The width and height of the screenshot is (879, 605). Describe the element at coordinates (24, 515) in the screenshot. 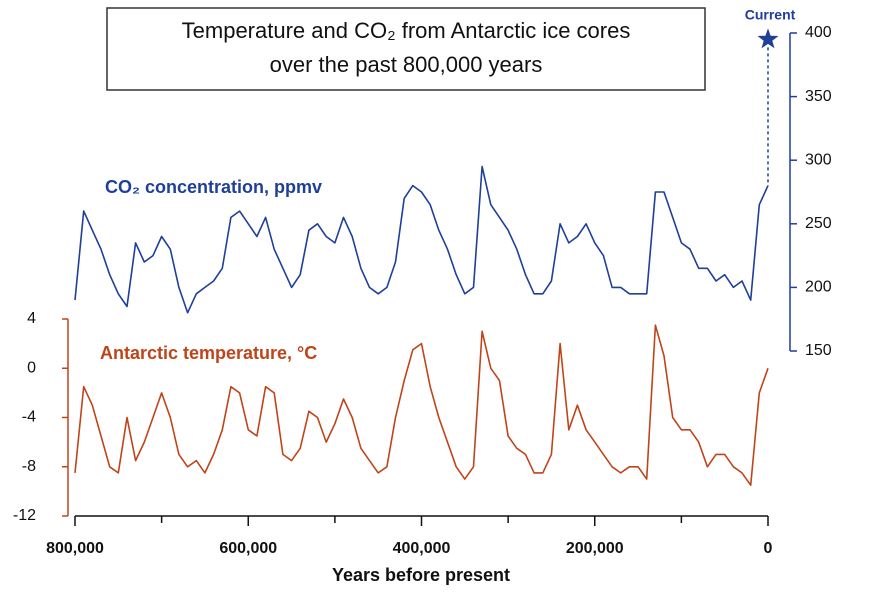

I see `y-tick-label: -12` at that location.